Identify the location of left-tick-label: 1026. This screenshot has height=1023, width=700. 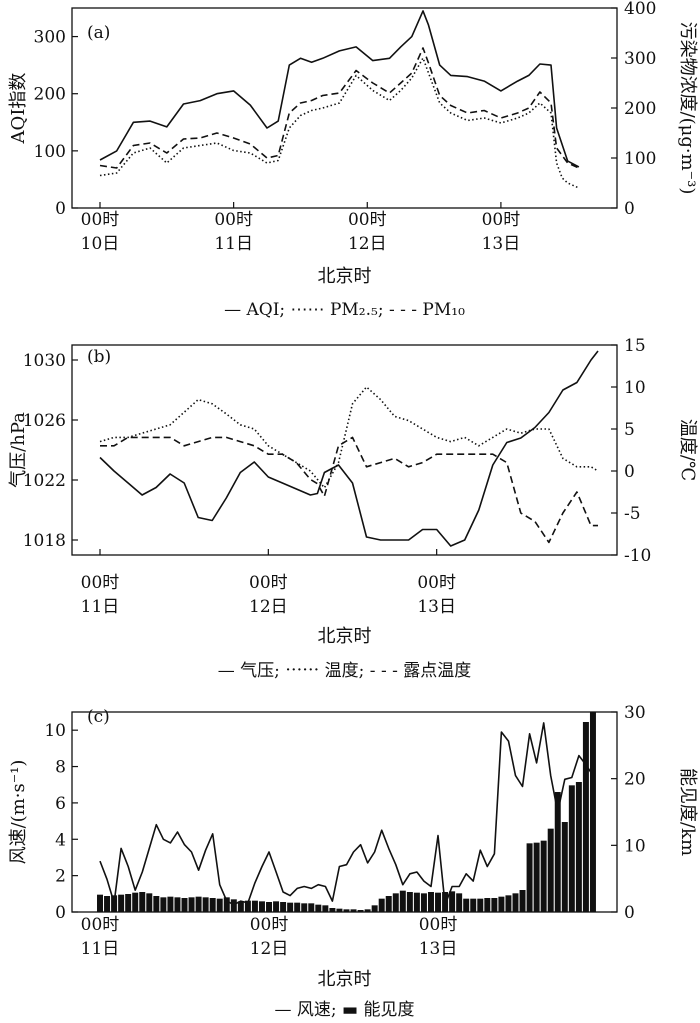
(44, 421).